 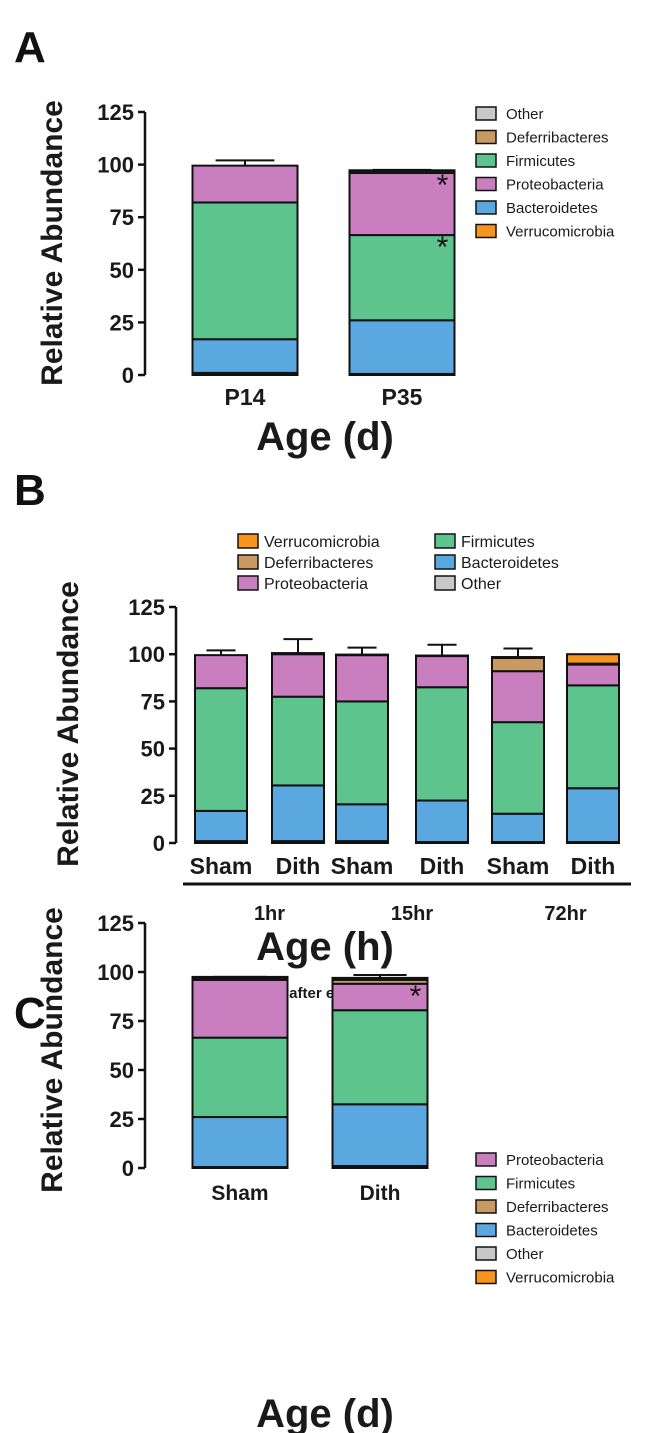 What do you see at coordinates (486, 1277) in the screenshot?
I see `panel-c-legend-swatch-verrucomicrobia` at bounding box center [486, 1277].